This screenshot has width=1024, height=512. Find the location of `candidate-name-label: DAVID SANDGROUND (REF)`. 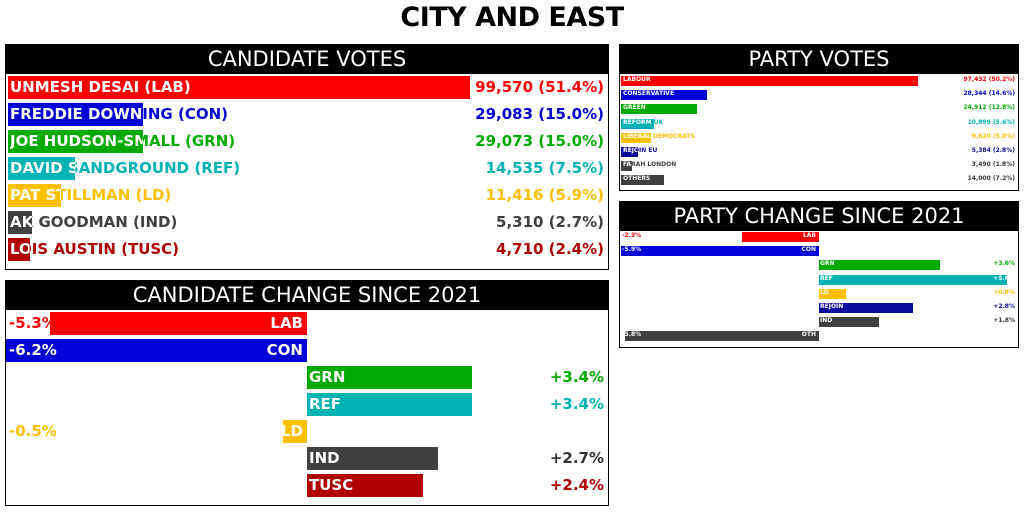

candidate-name-label: DAVID SANDGROUND (REF) is located at coordinates (125, 168).